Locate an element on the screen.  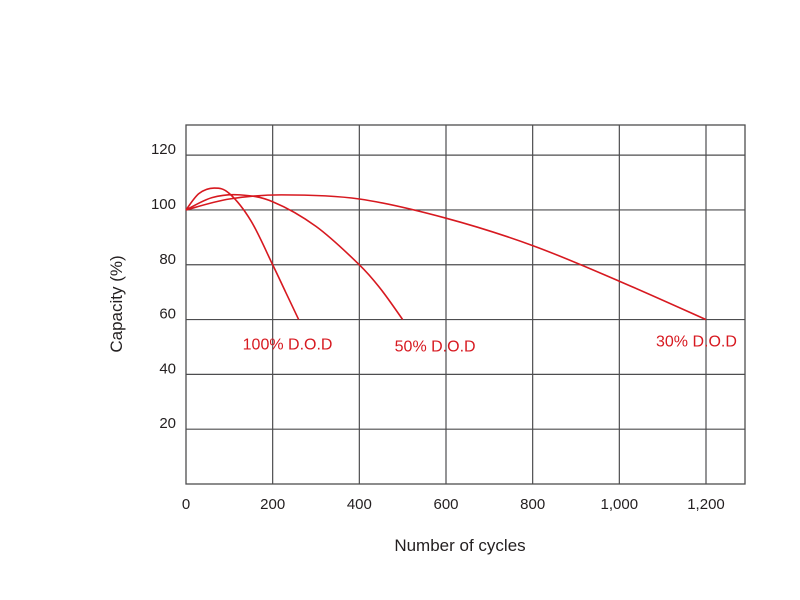
series-line-50-d-o-d is located at coordinates (294, 257).